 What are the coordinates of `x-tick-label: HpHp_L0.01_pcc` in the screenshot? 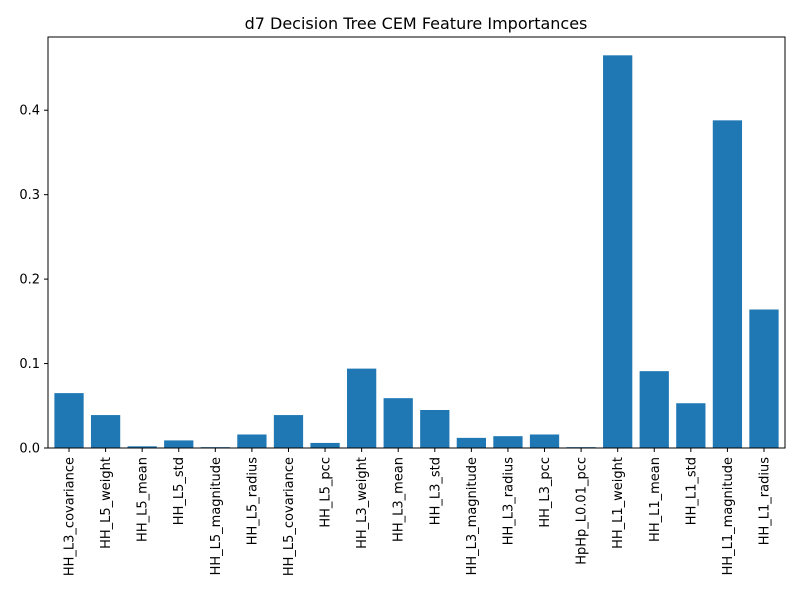 It's located at (582, 511).